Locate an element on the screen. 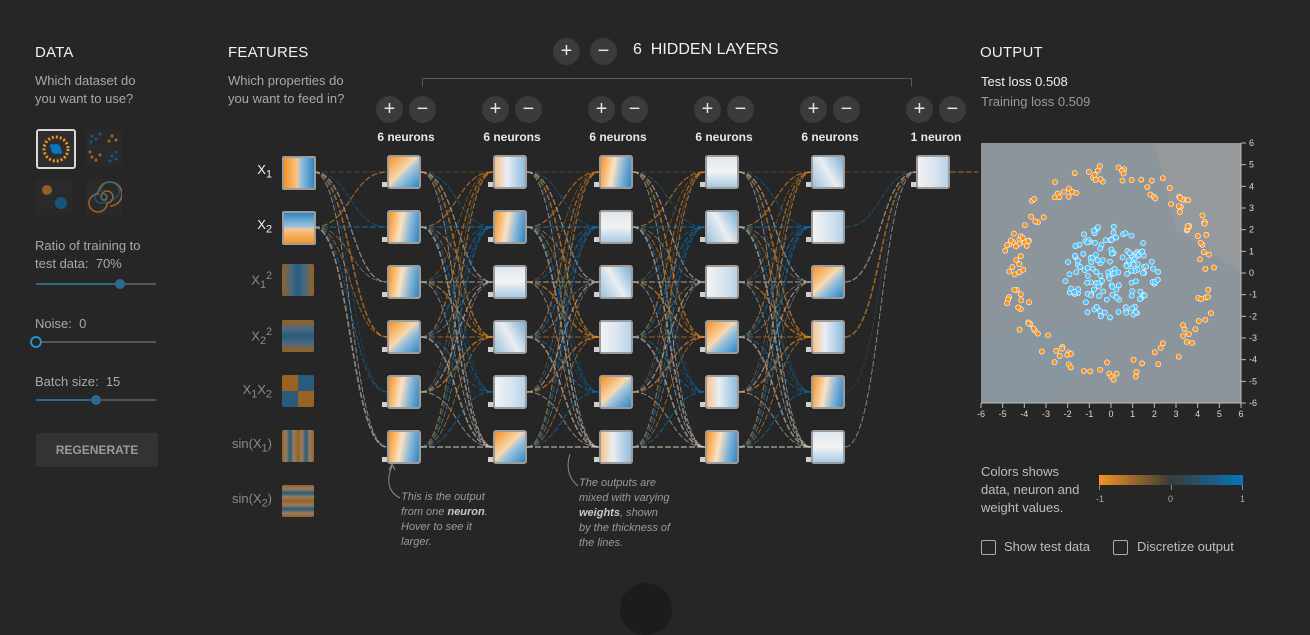  neuron-l3-n3 is located at coordinates (616, 282).